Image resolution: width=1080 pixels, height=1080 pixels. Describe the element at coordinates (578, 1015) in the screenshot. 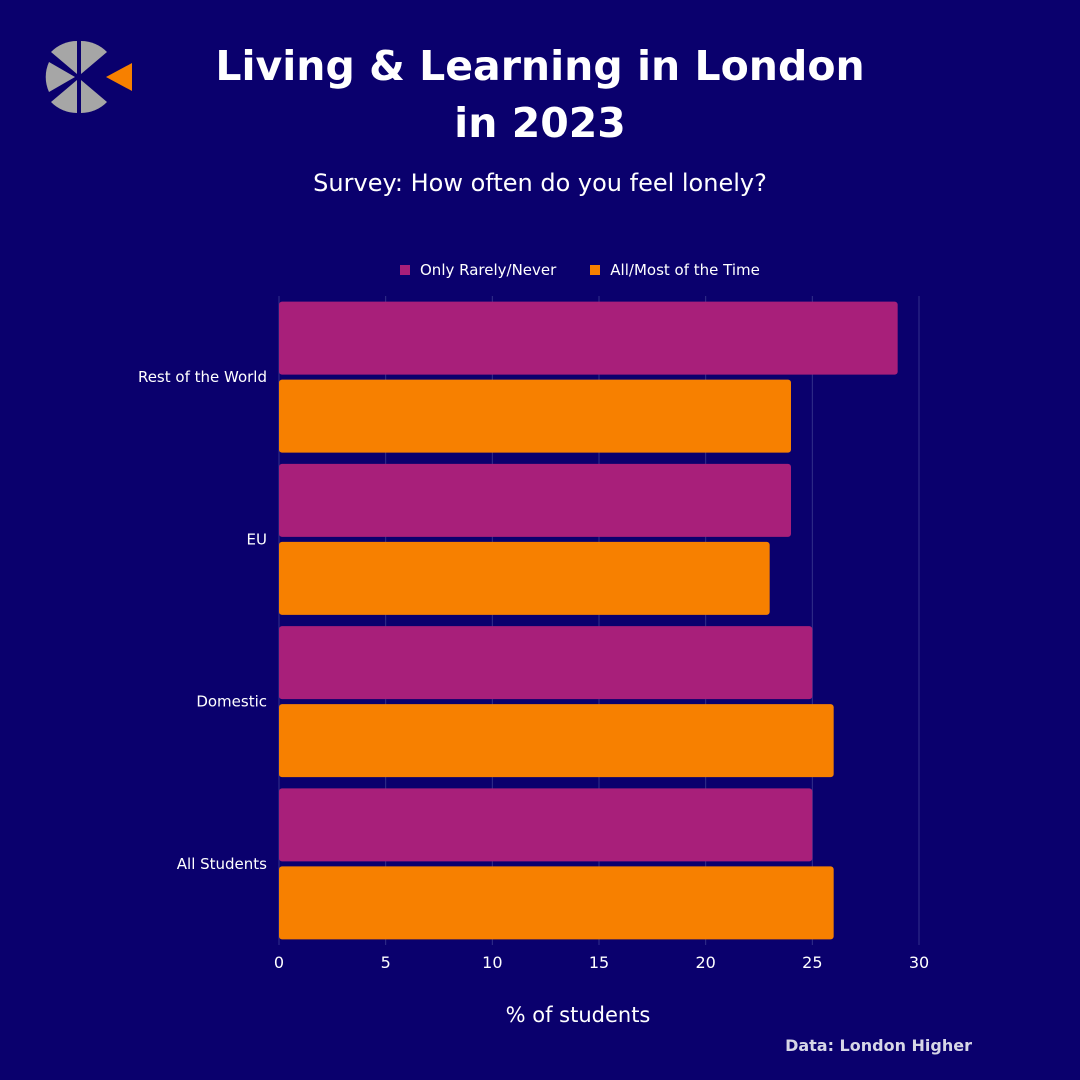

I see `x-axis-label: % of students` at that location.